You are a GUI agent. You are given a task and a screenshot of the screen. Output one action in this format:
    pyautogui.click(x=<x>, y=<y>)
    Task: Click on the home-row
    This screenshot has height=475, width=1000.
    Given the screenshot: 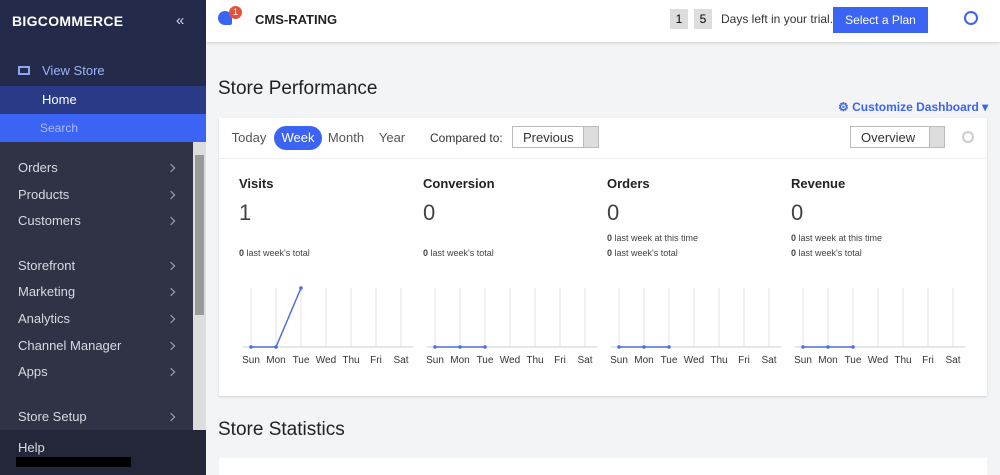 What is the action you would take?
    pyautogui.click(x=103, y=100)
    